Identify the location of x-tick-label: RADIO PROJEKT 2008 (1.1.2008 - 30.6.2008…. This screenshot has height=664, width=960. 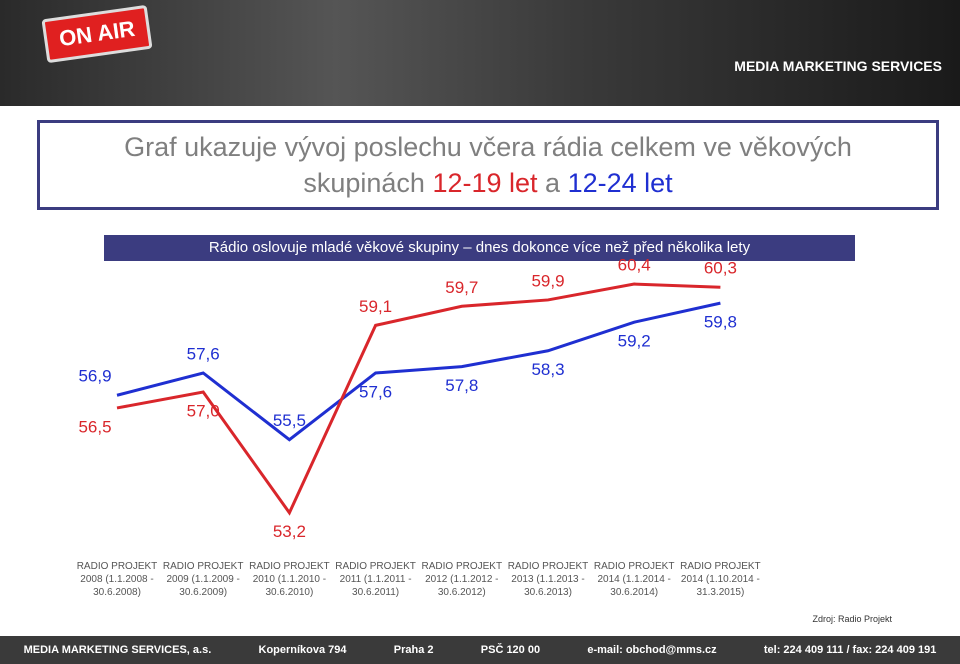
(117, 579).